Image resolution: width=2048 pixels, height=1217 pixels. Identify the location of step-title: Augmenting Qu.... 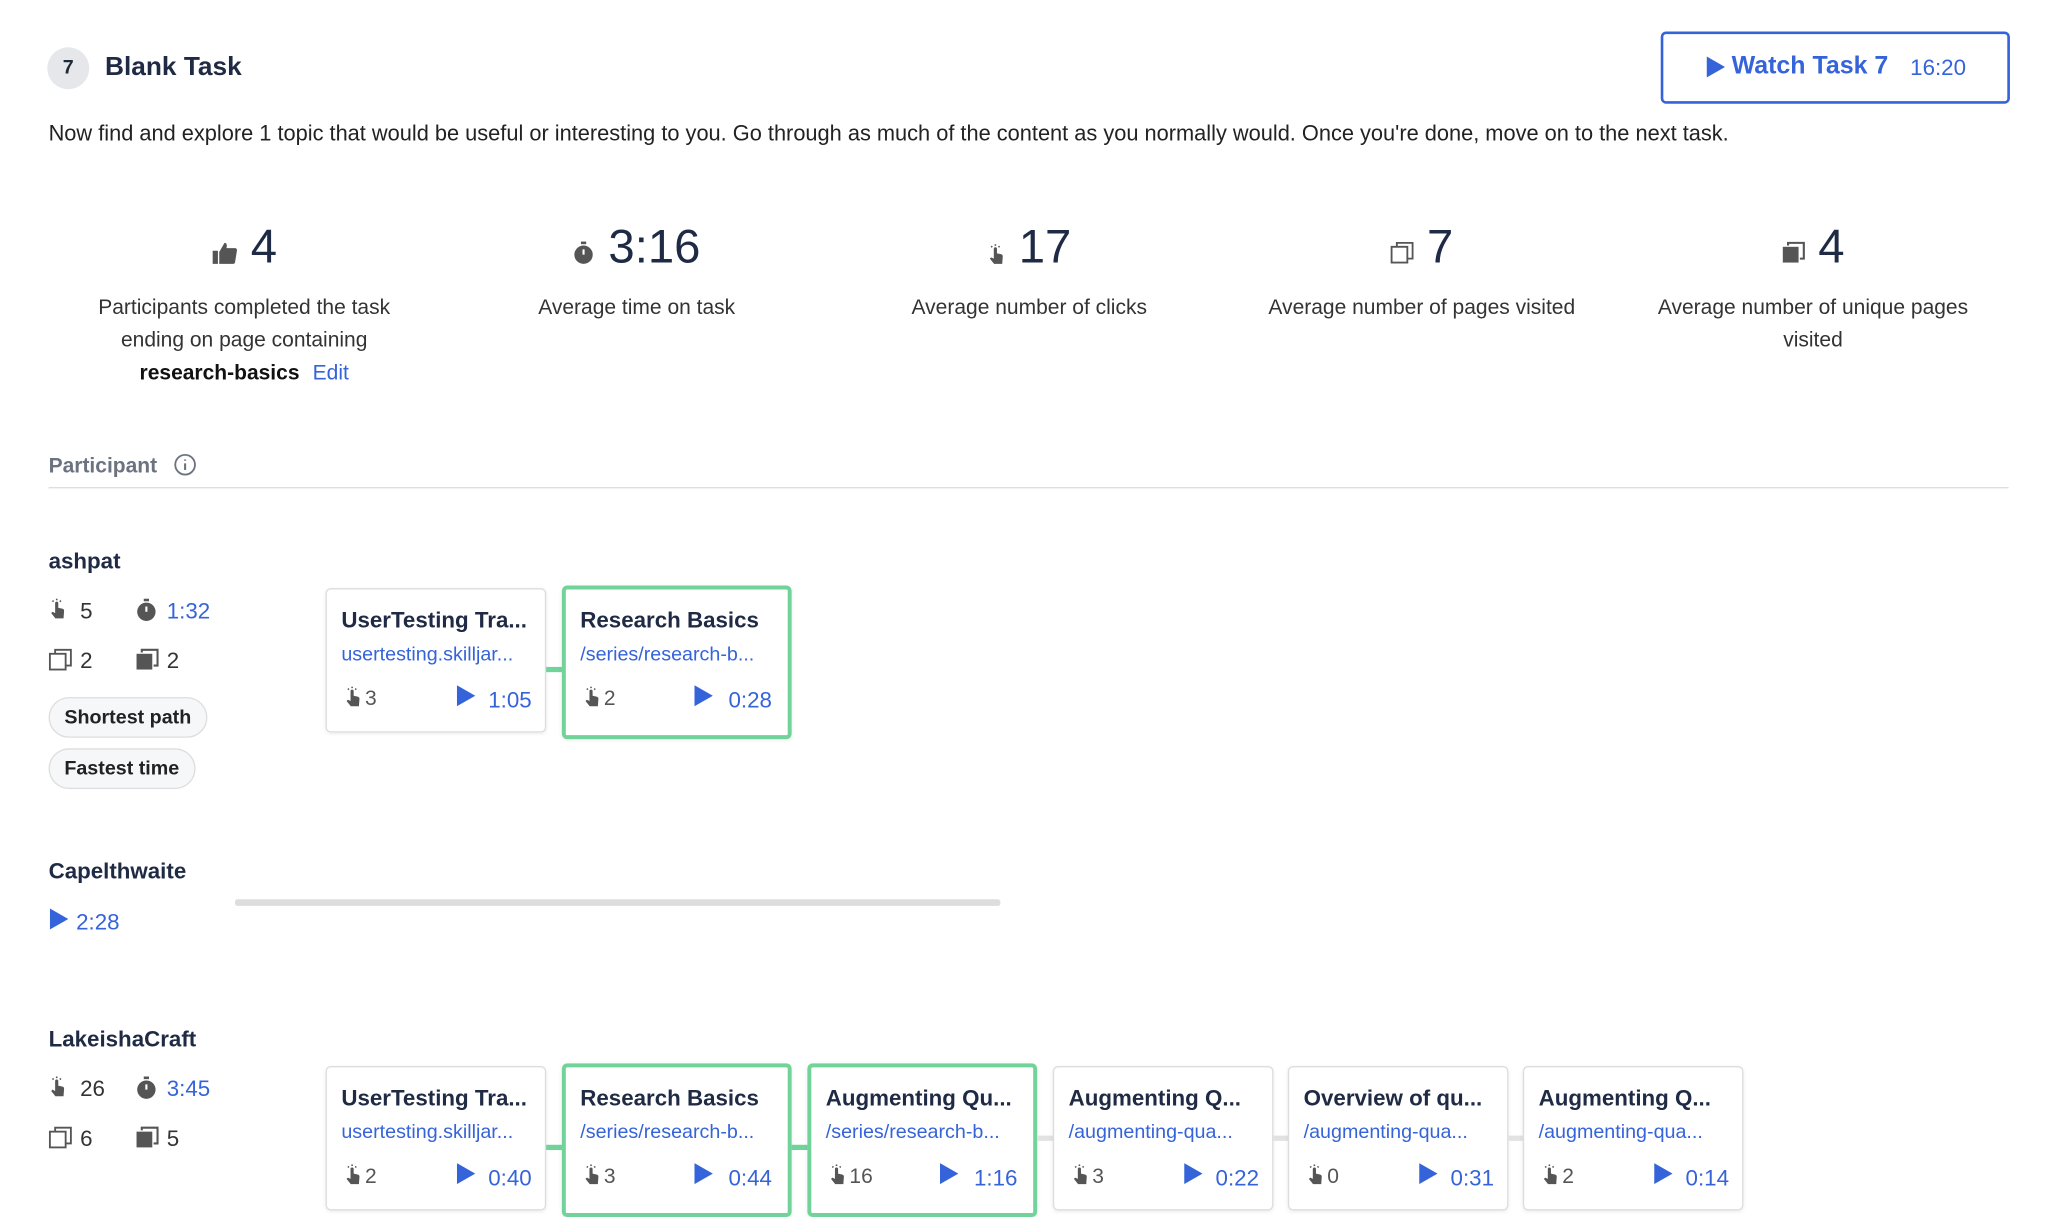
(918, 1098).